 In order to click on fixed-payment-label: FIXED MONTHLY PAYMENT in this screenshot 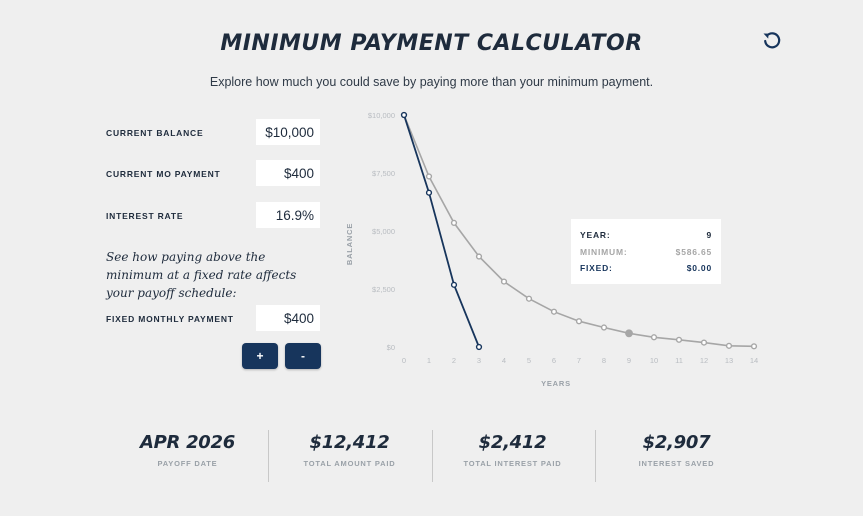, I will do `click(170, 319)`.